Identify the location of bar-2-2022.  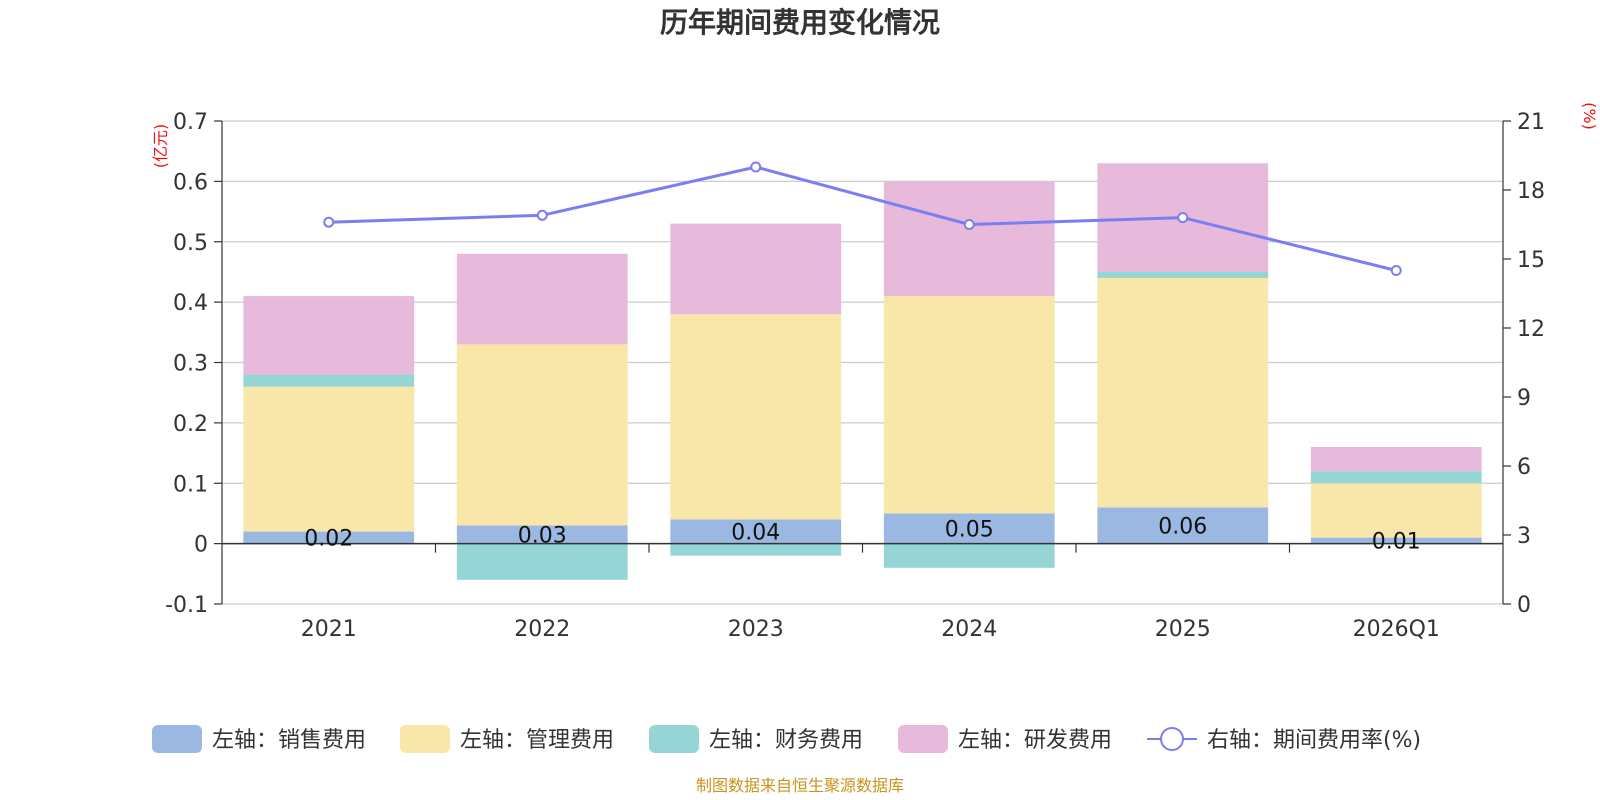
(542, 435).